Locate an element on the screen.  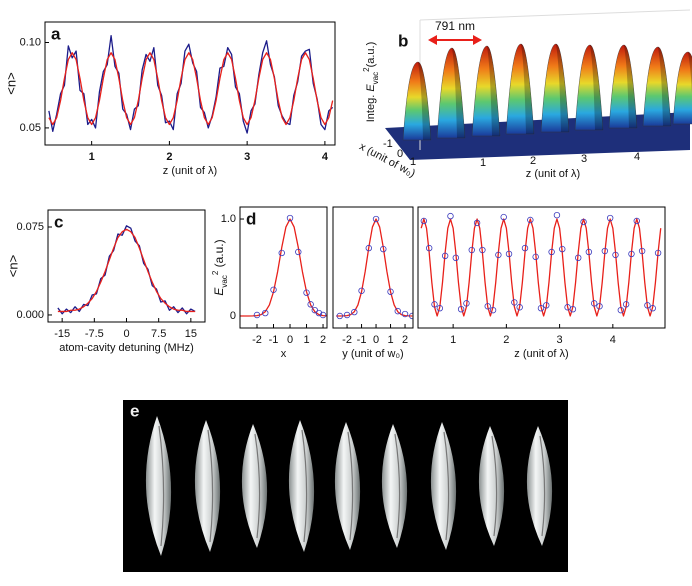
x-axis-label: y (unit of w₀) is located at coordinates (372, 354).